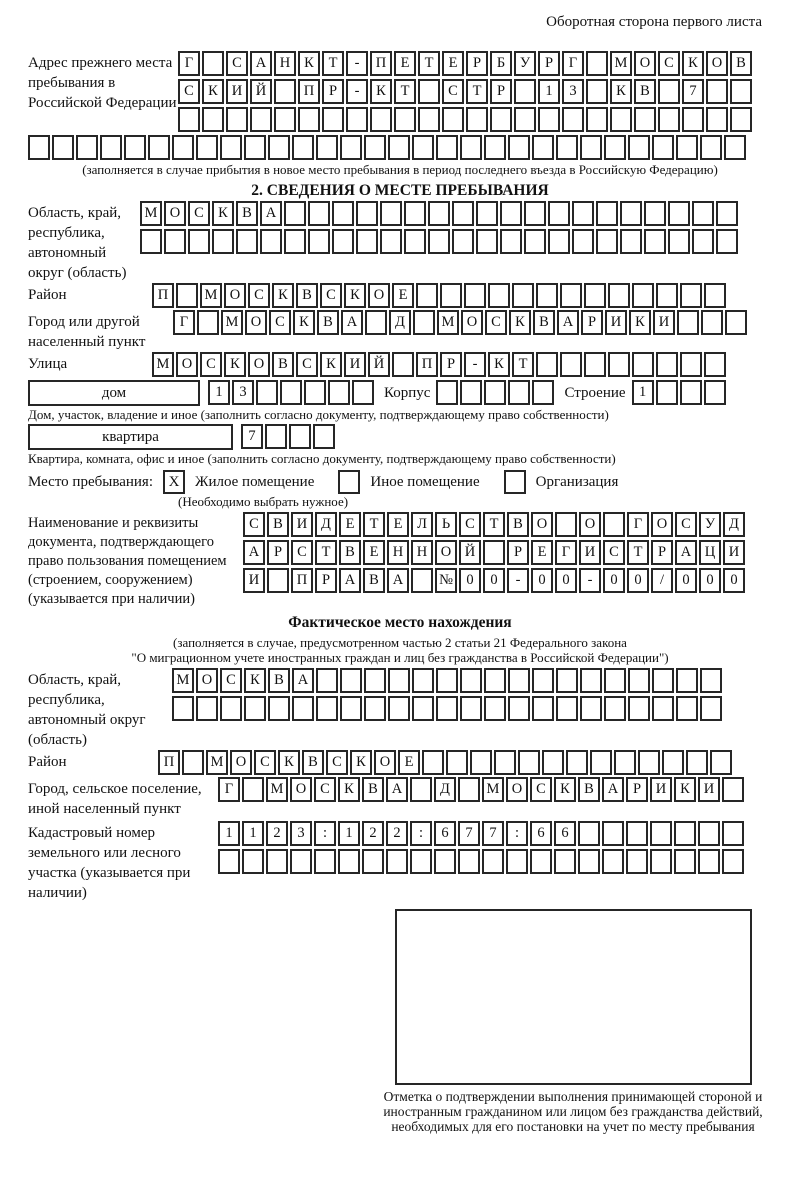  Describe the element at coordinates (693, 91) in the screenshot. I see `char-cell: 7` at that location.